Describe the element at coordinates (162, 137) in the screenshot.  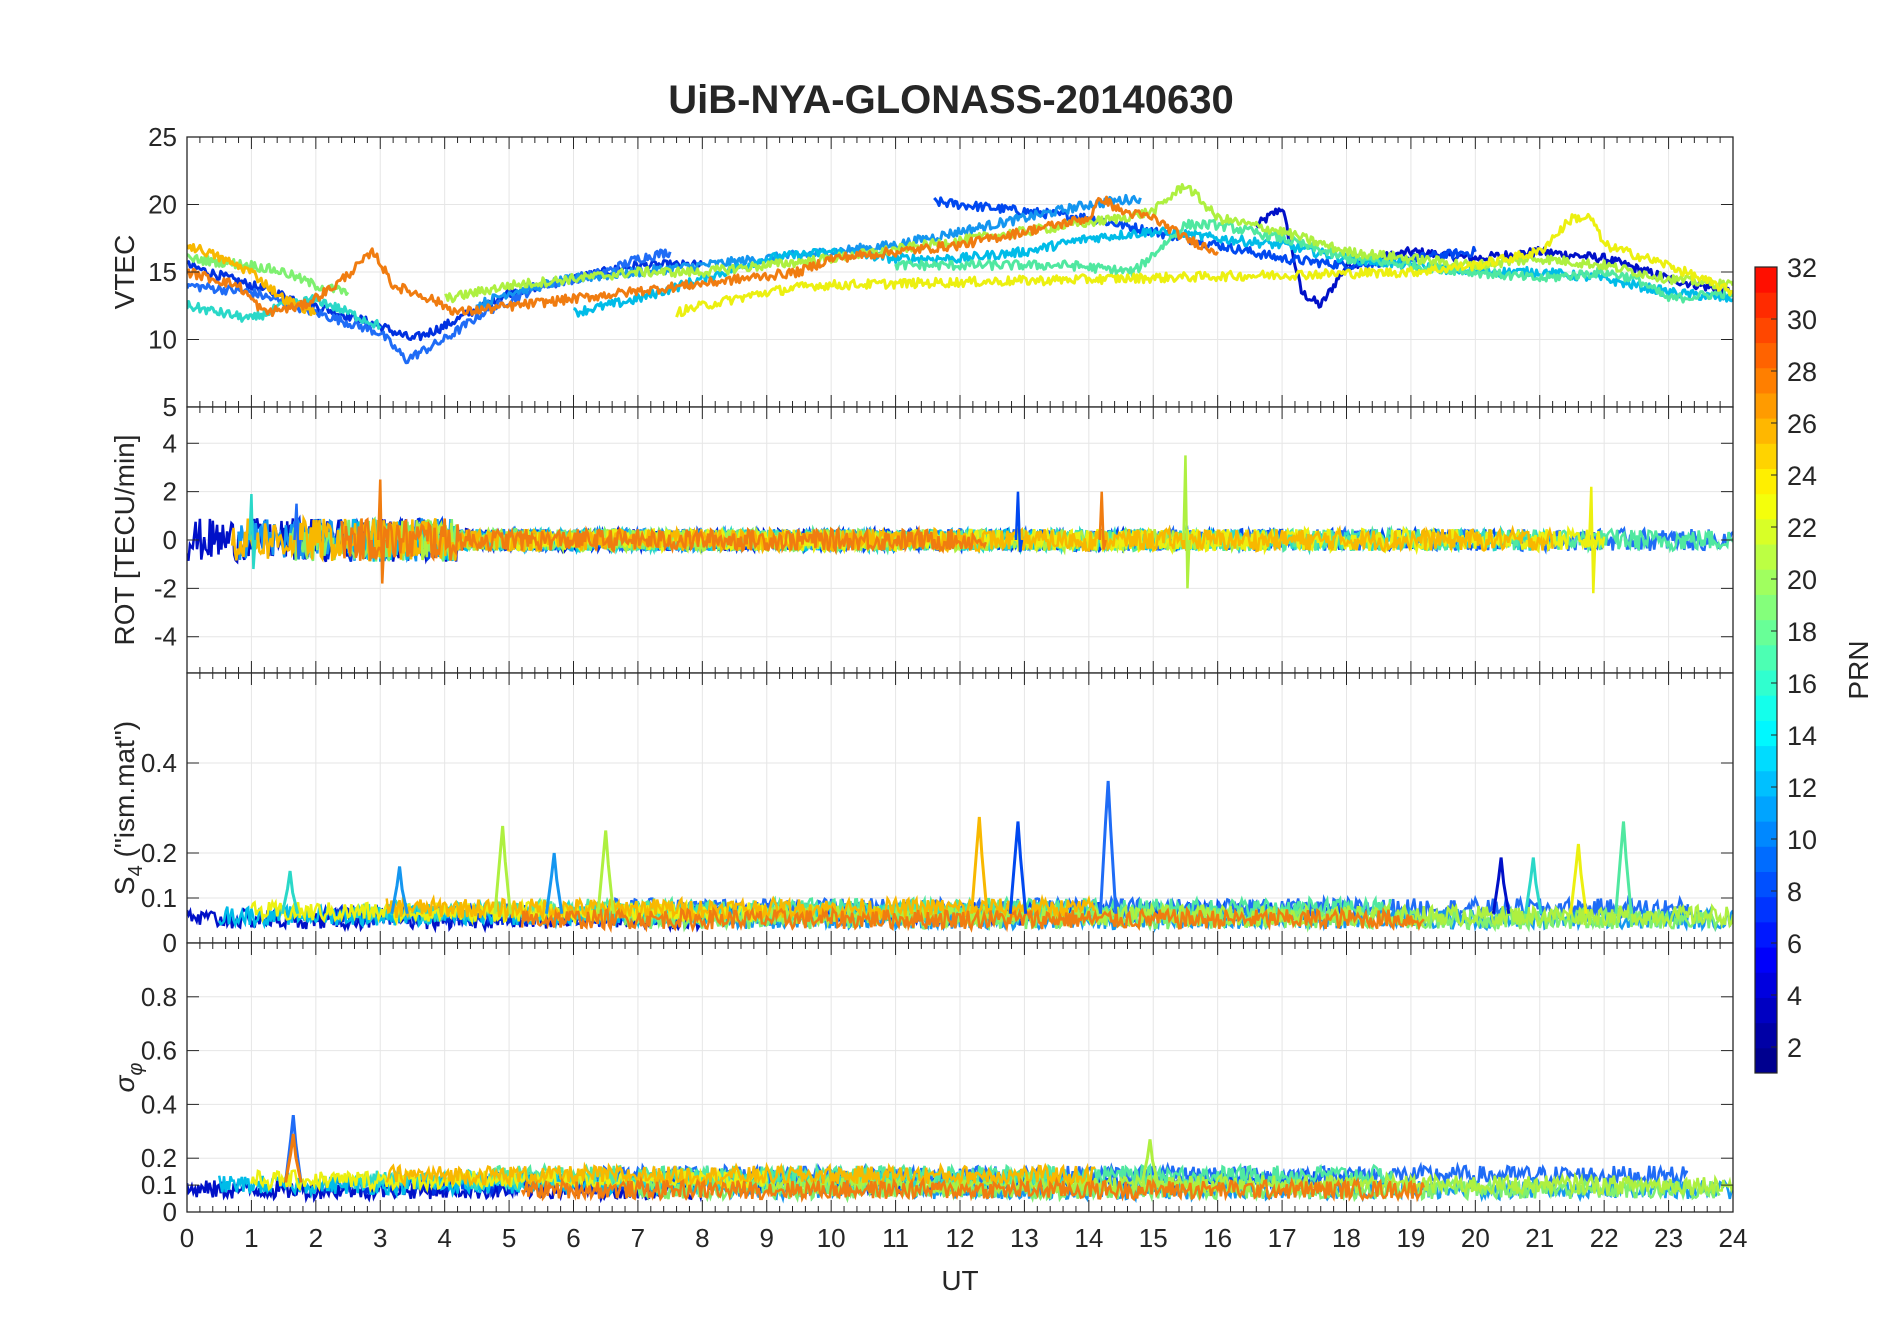
I see `vtec-ytick-label: 25` at that location.